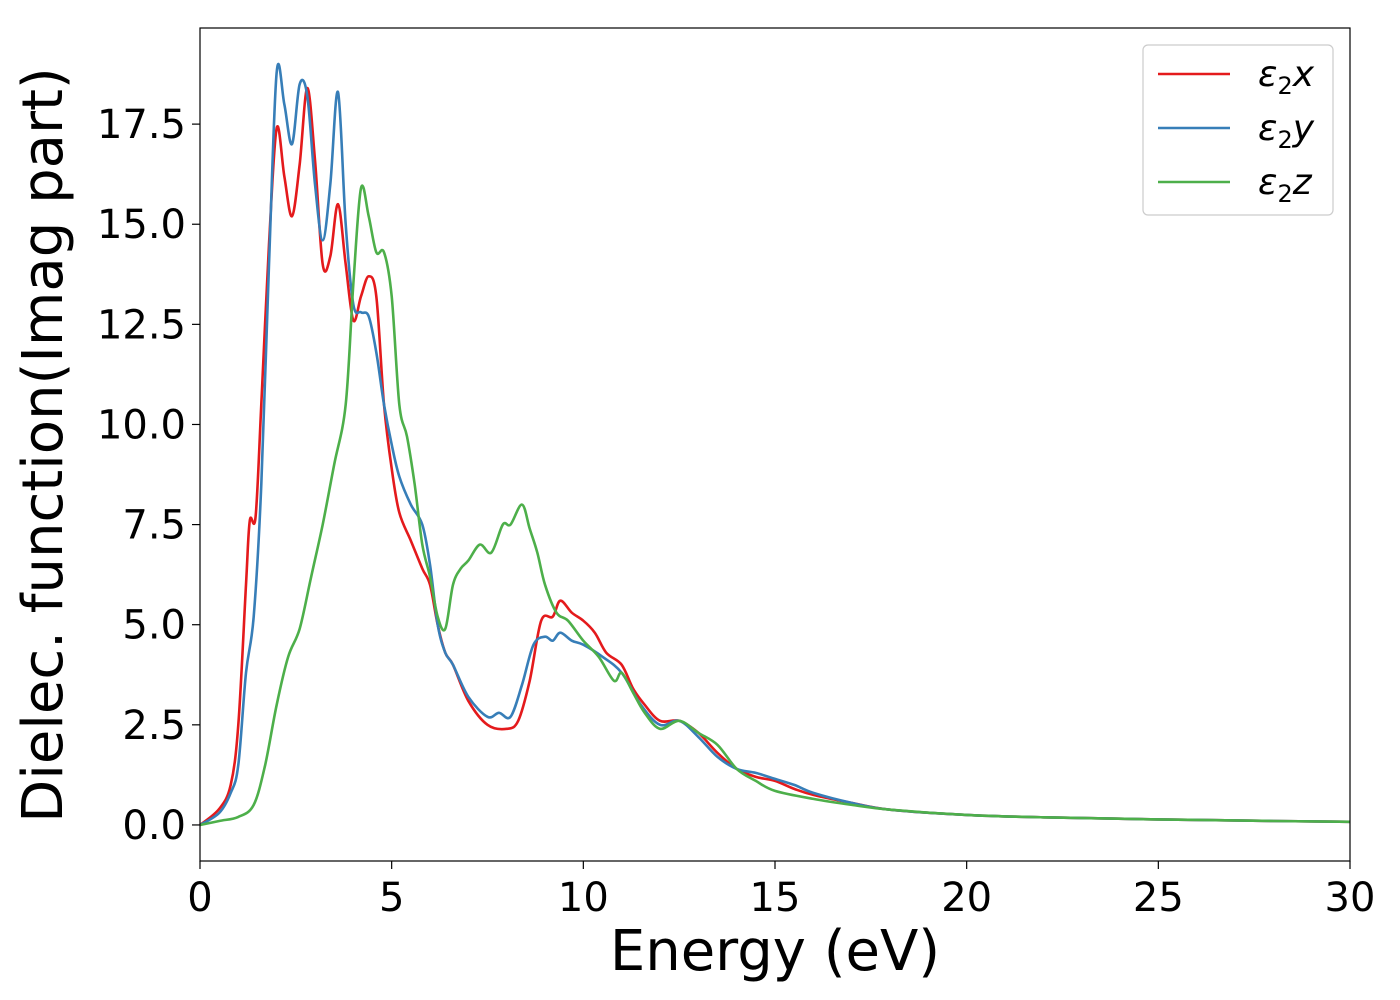 The height and width of the screenshot is (1000, 1400). Describe the element at coordinates (141, 425) in the screenshot. I see `y-tick-label: 10.0` at that location.